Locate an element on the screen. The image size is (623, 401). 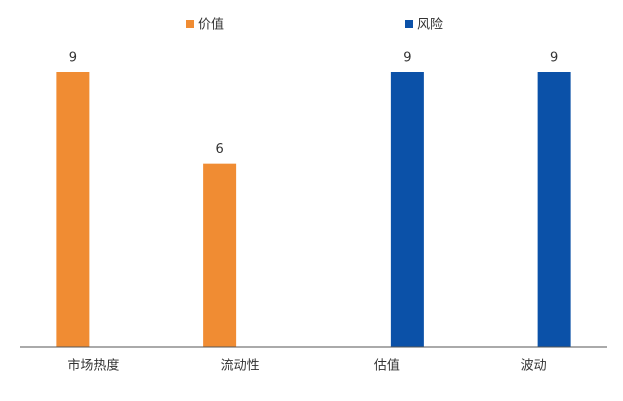
x-tick-label: 估值 is located at coordinates (387, 366).